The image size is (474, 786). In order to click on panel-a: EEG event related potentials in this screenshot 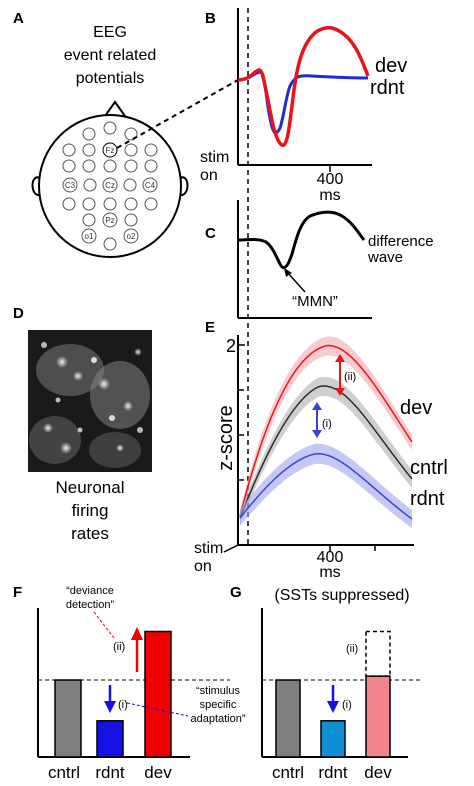, I will do `click(135, 141)`.